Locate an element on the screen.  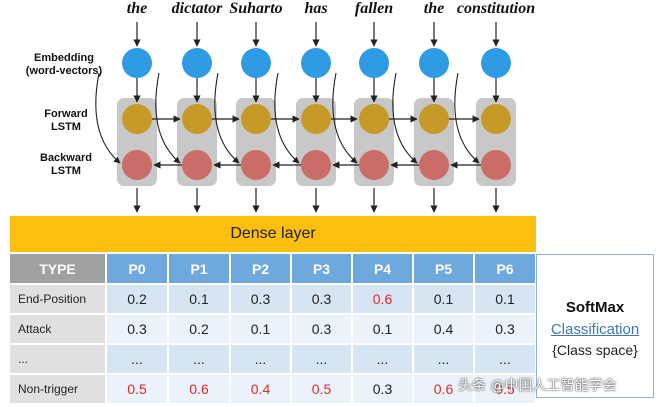
input-word: has is located at coordinates (316, 8).